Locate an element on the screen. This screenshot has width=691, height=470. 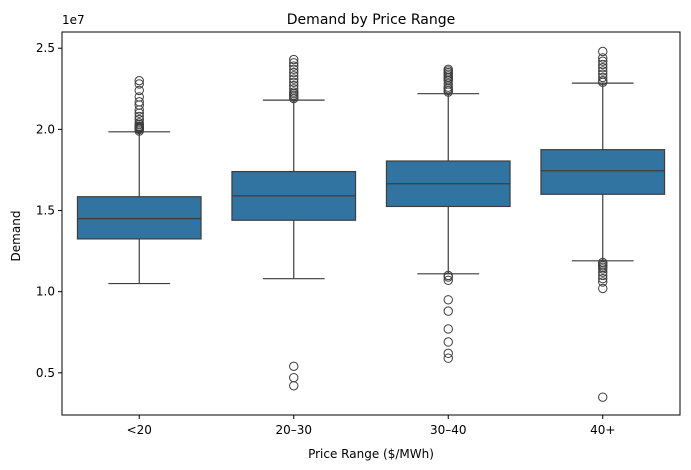
x-axis: <20 20–30 30–40 40+ is located at coordinates (371, 426).